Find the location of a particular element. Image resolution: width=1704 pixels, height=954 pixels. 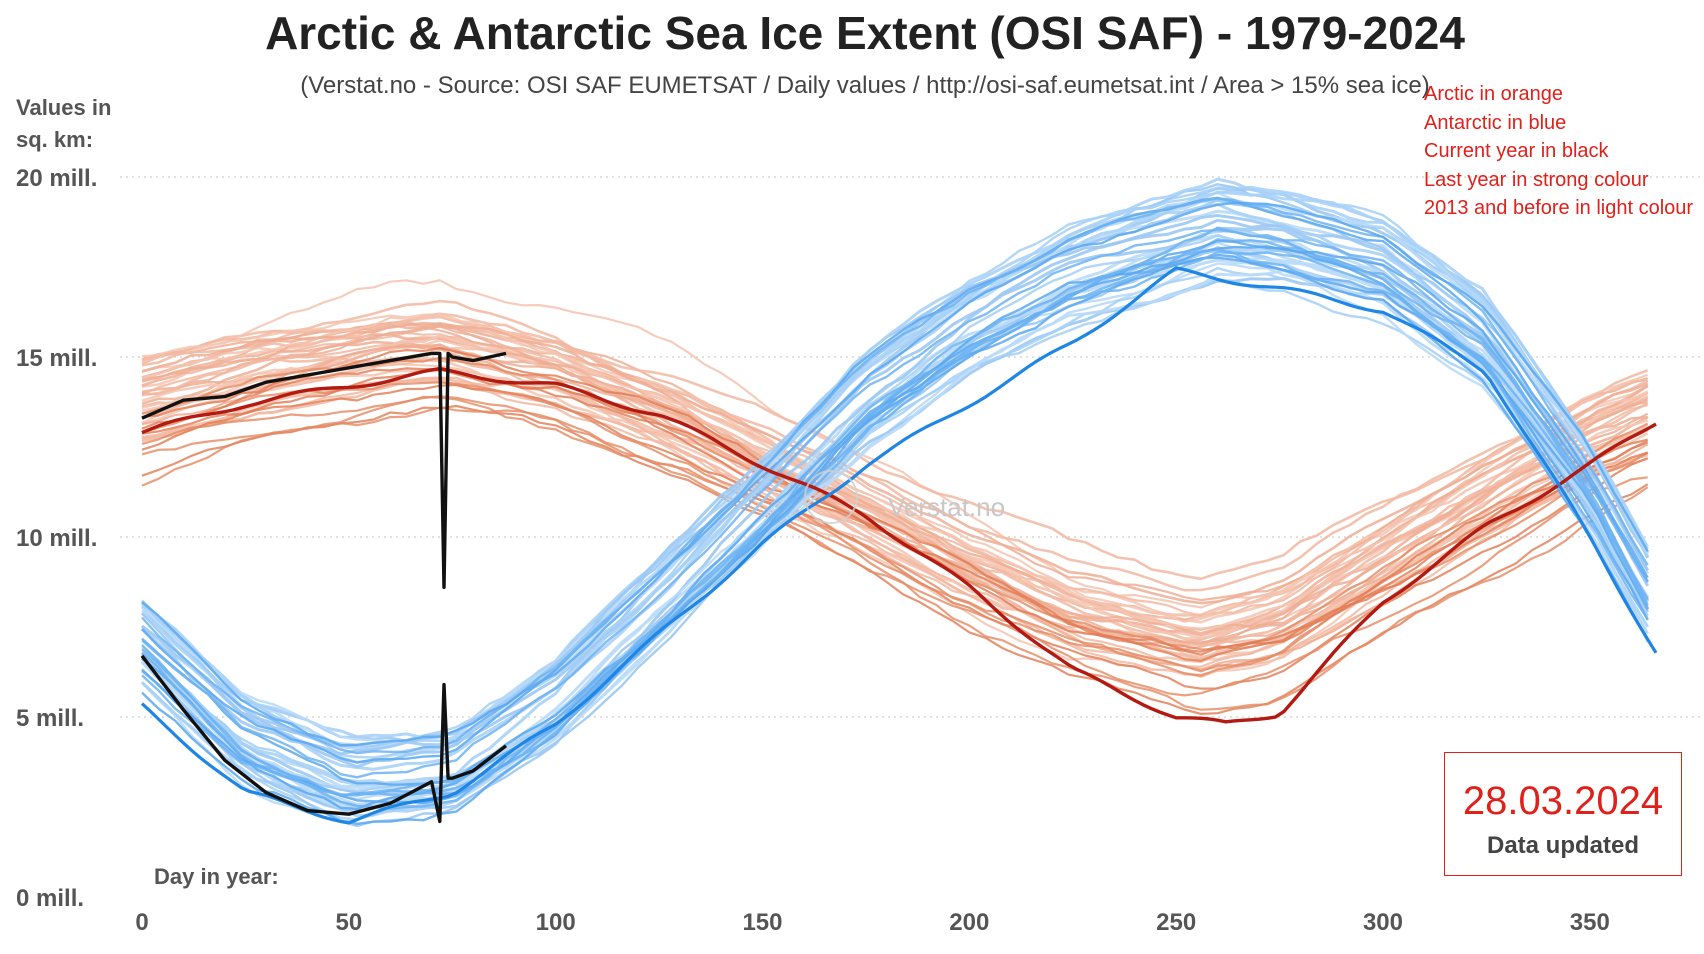

data-updated-box: 28.03.2024 Data updated is located at coordinates (1563, 814).